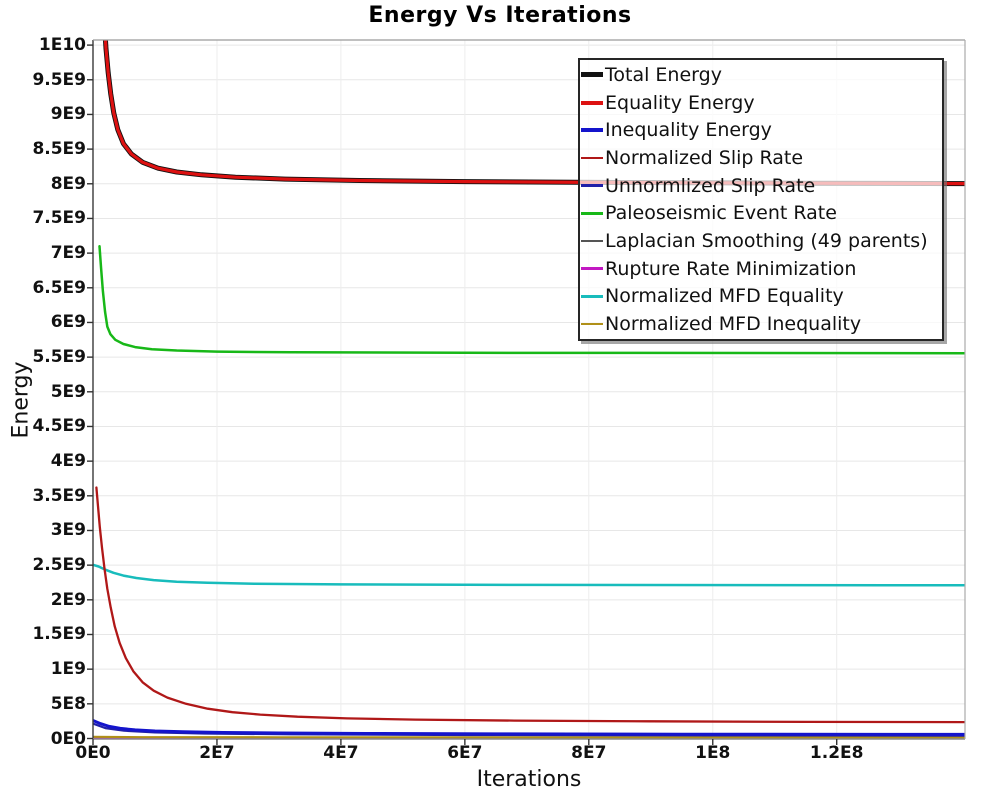 The height and width of the screenshot is (800, 1000). Describe the element at coordinates (59, 634) in the screenshot. I see `y-tick-label: 1.5E9` at that location.